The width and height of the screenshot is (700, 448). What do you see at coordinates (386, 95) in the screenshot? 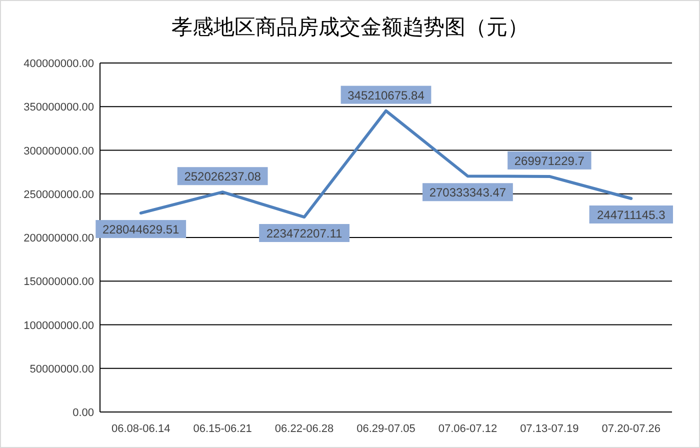
I see `data-label: 345210675.84` at bounding box center [386, 95].